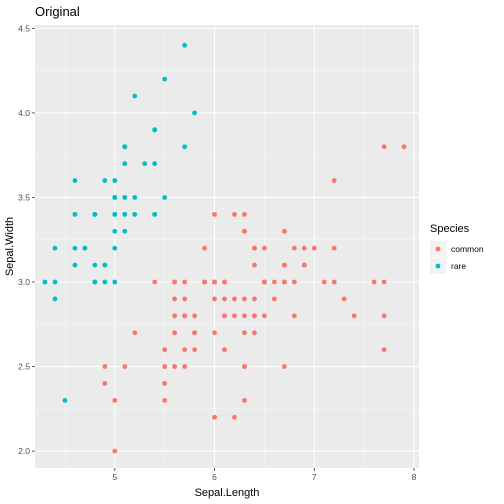 The image size is (504, 504). Describe the element at coordinates (450, 229) in the screenshot. I see `legend-title: Species` at that location.